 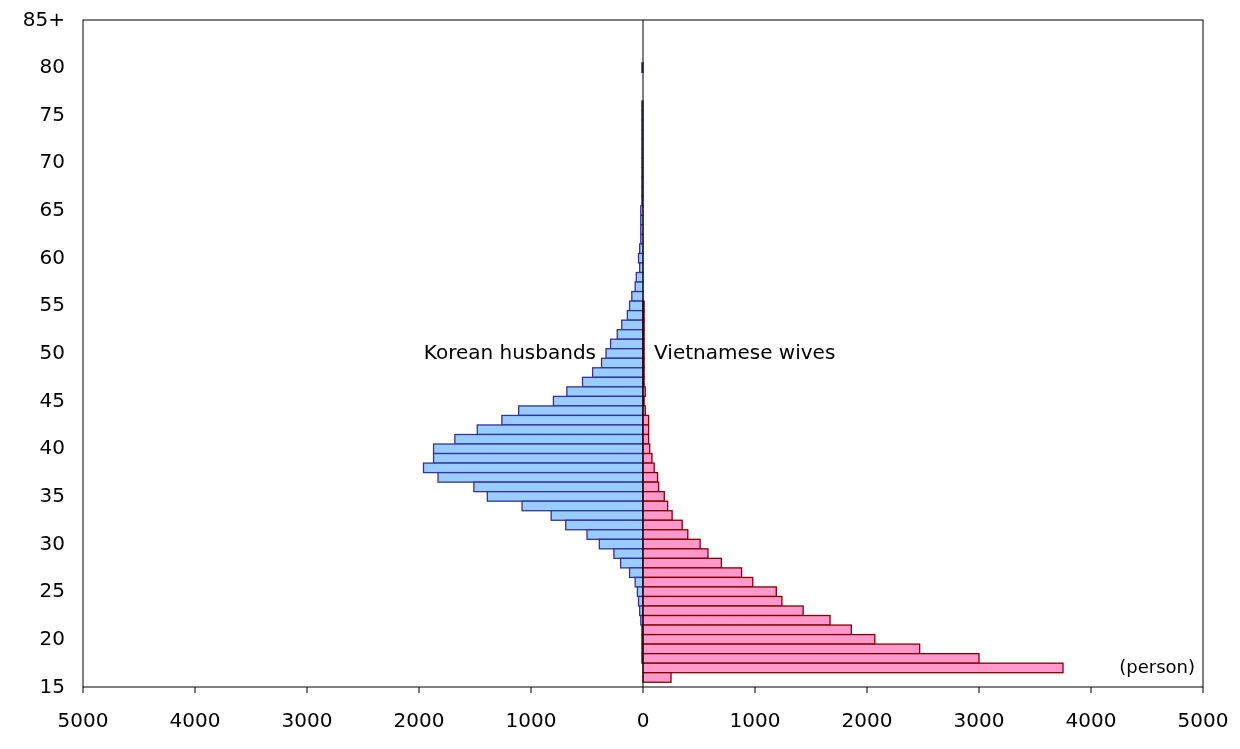 I want to click on x-tick-label: 0, so click(x=643, y=720).